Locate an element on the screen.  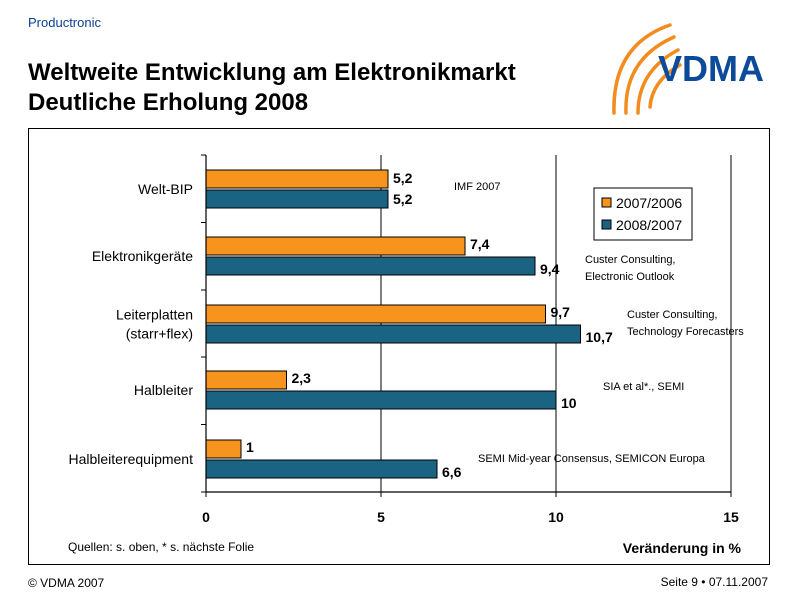
vdma-logo: VDMA is located at coordinates (688, 69).